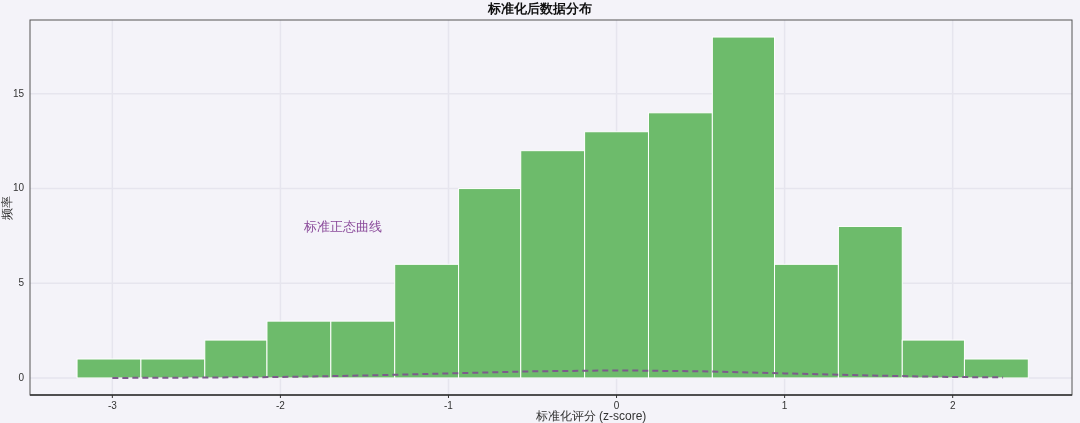  Describe the element at coordinates (21, 282) in the screenshot. I see `y-tick-label: 5` at that location.